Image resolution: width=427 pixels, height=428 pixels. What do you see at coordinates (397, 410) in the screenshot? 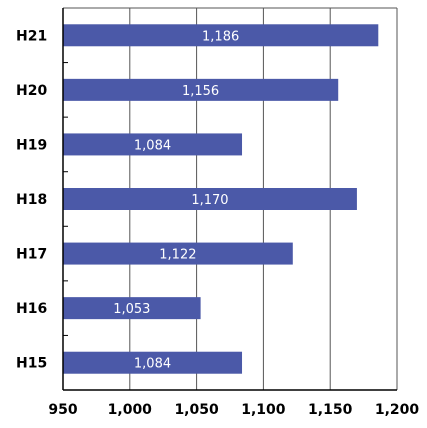
I see `x-tick-label: 1,200` at bounding box center [397, 410].